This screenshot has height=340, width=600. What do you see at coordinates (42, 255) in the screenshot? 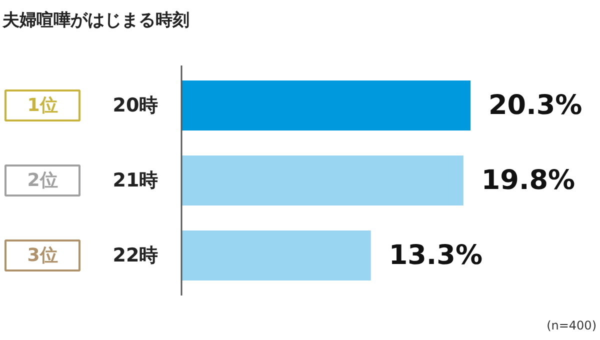
I see `text: 3位` at bounding box center [42, 255].